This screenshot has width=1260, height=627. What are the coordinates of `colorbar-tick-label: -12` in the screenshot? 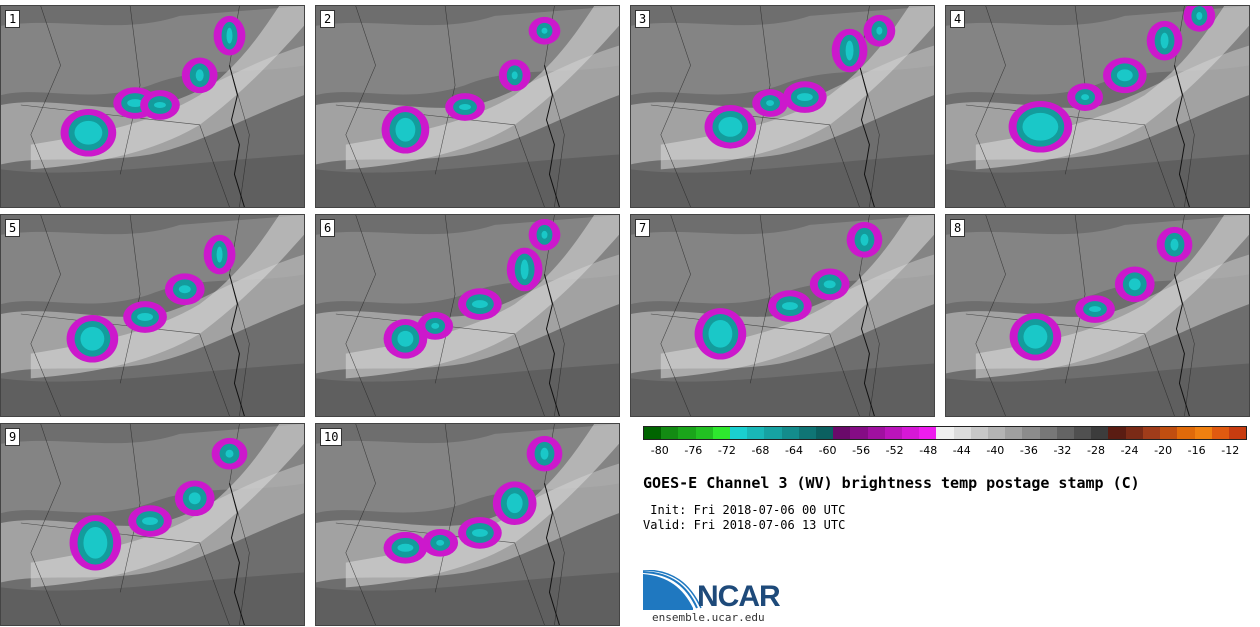 It's located at (1230, 450).